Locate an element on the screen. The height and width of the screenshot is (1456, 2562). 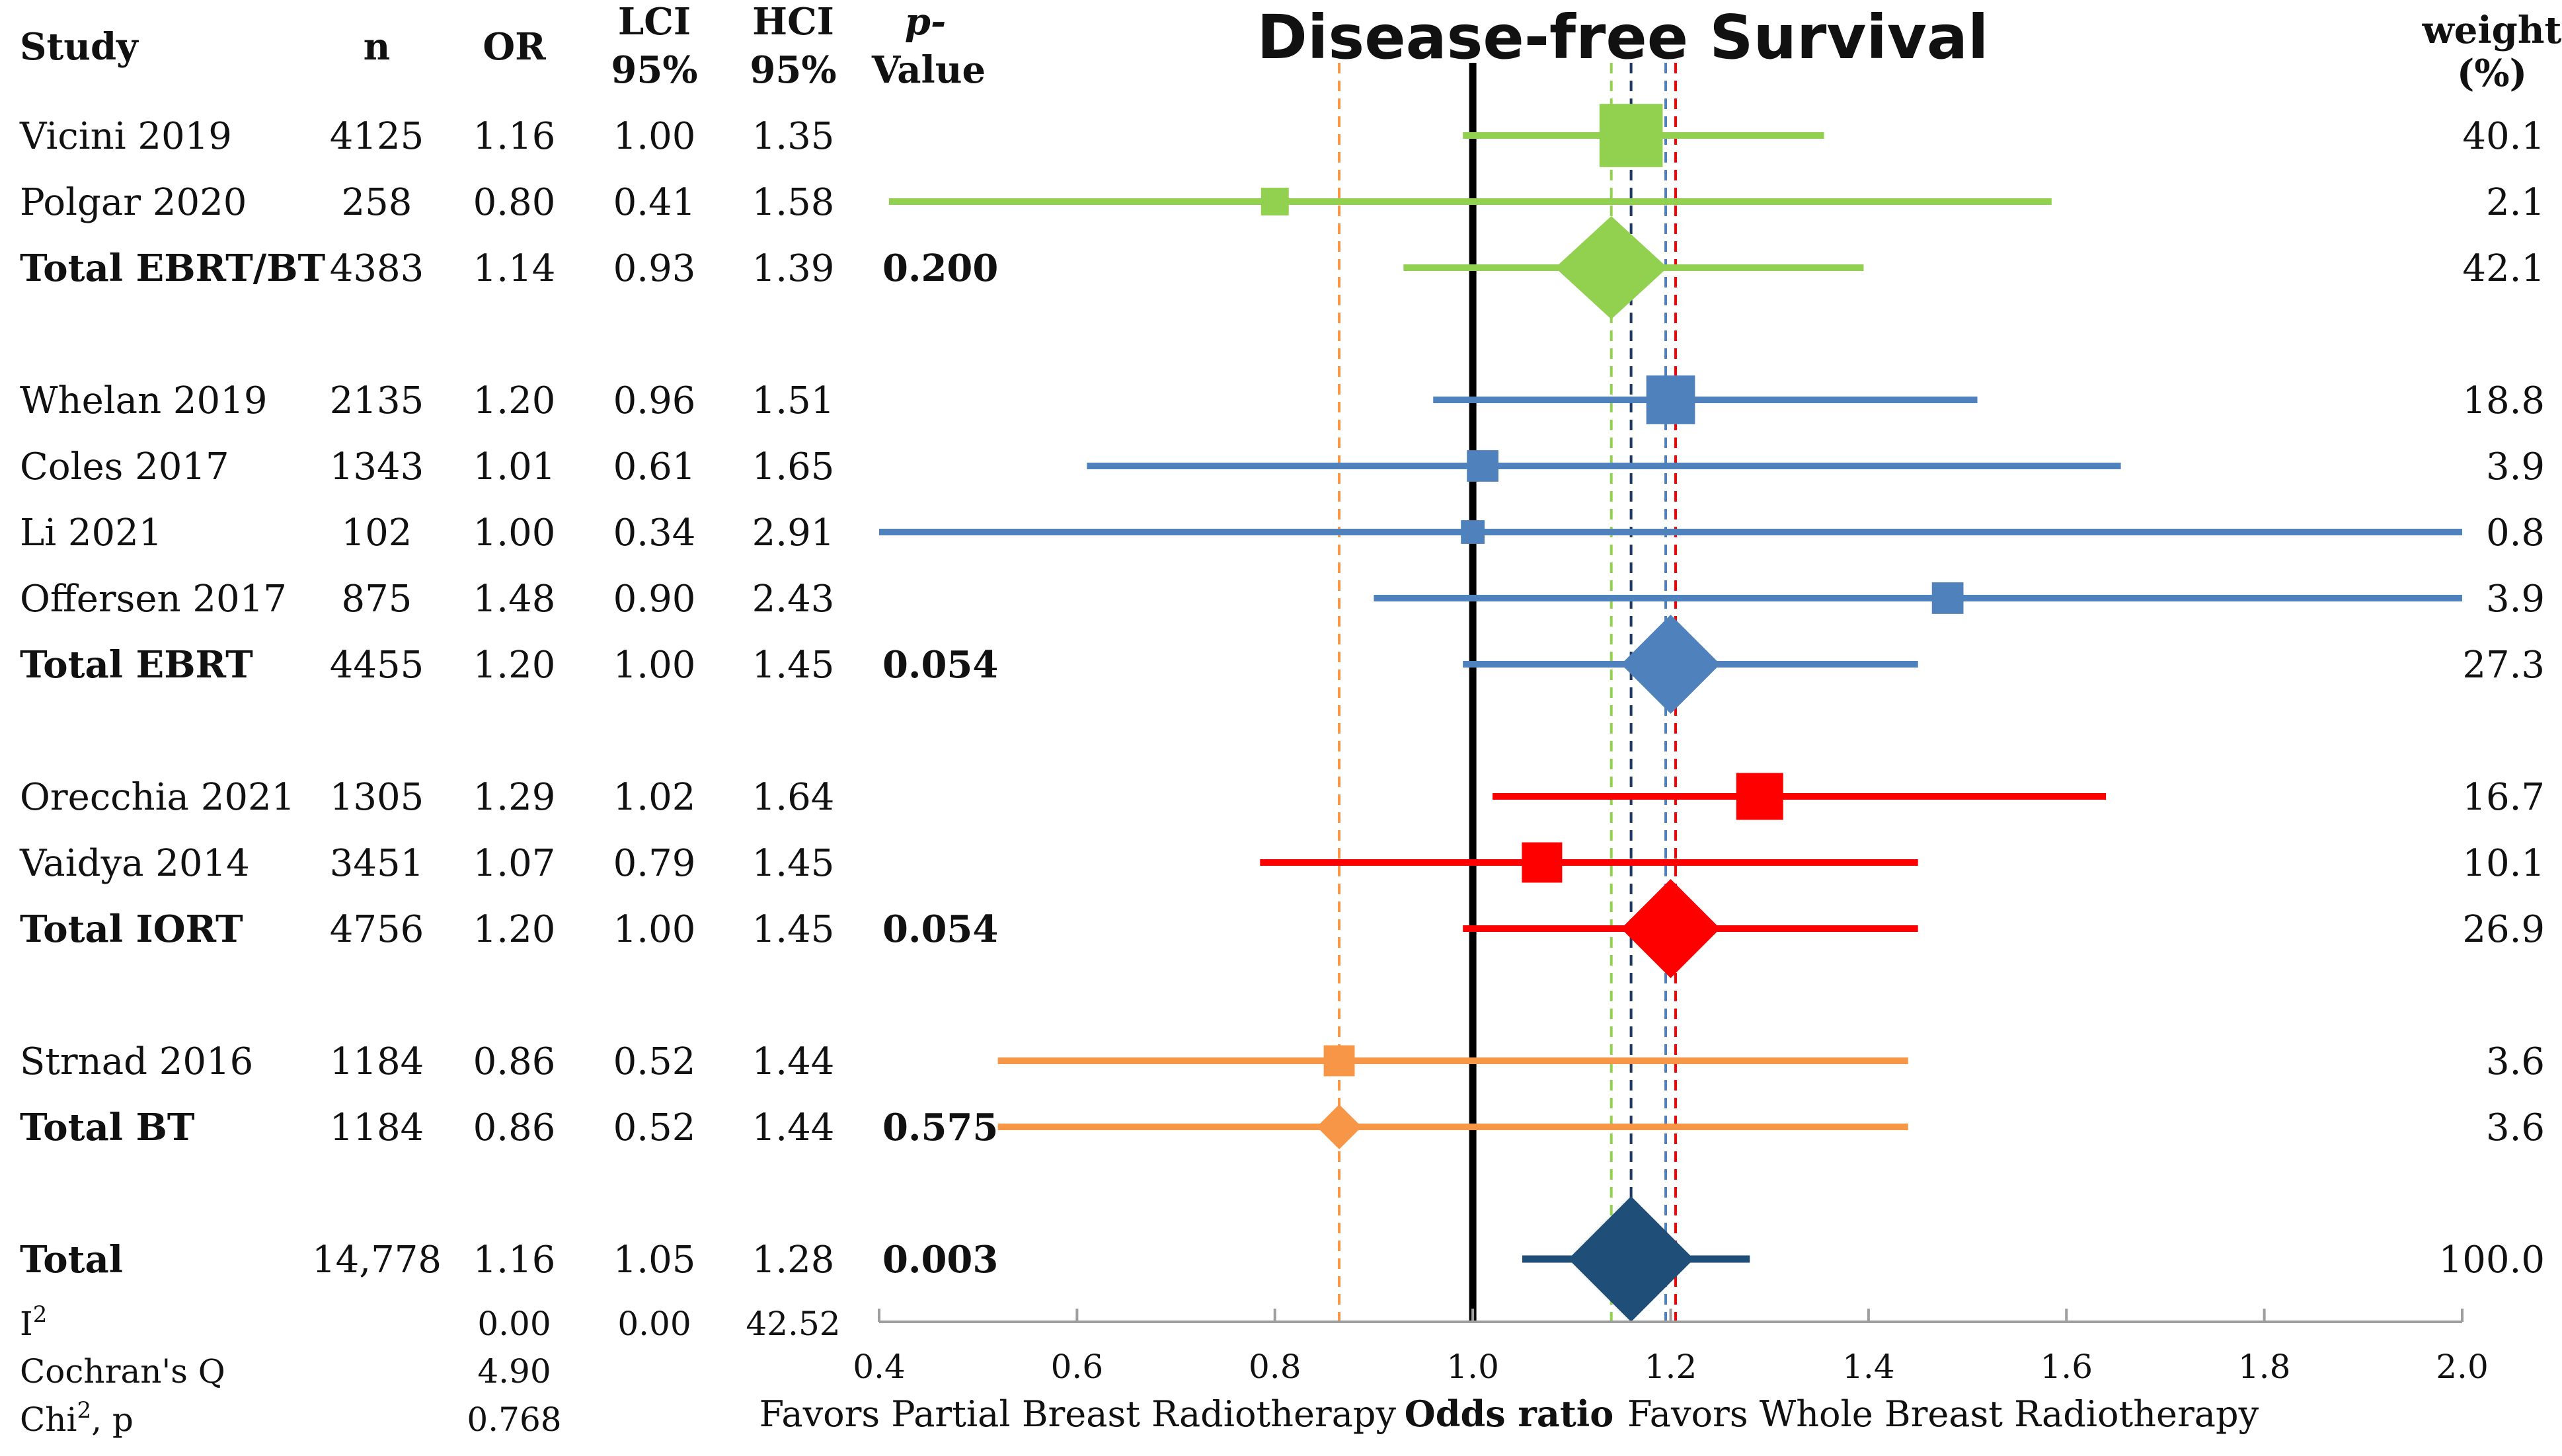
study-label: Coles 2017 is located at coordinates (124, 466).